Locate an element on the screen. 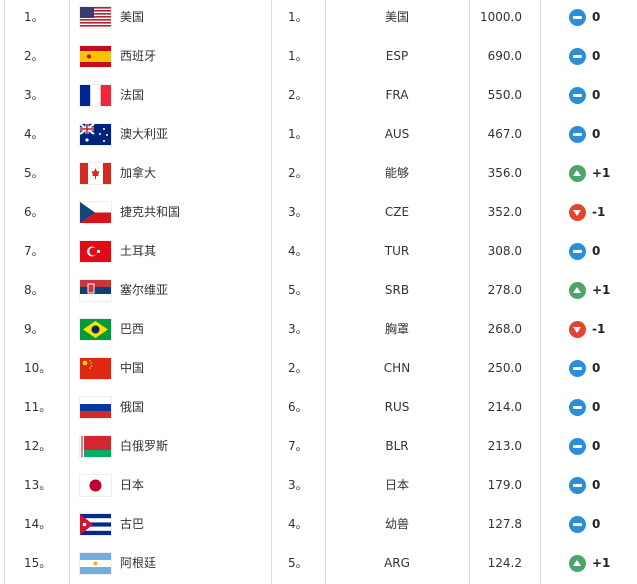 This screenshot has width=637, height=584. country-name: 白俄罗斯 is located at coordinates (144, 446).